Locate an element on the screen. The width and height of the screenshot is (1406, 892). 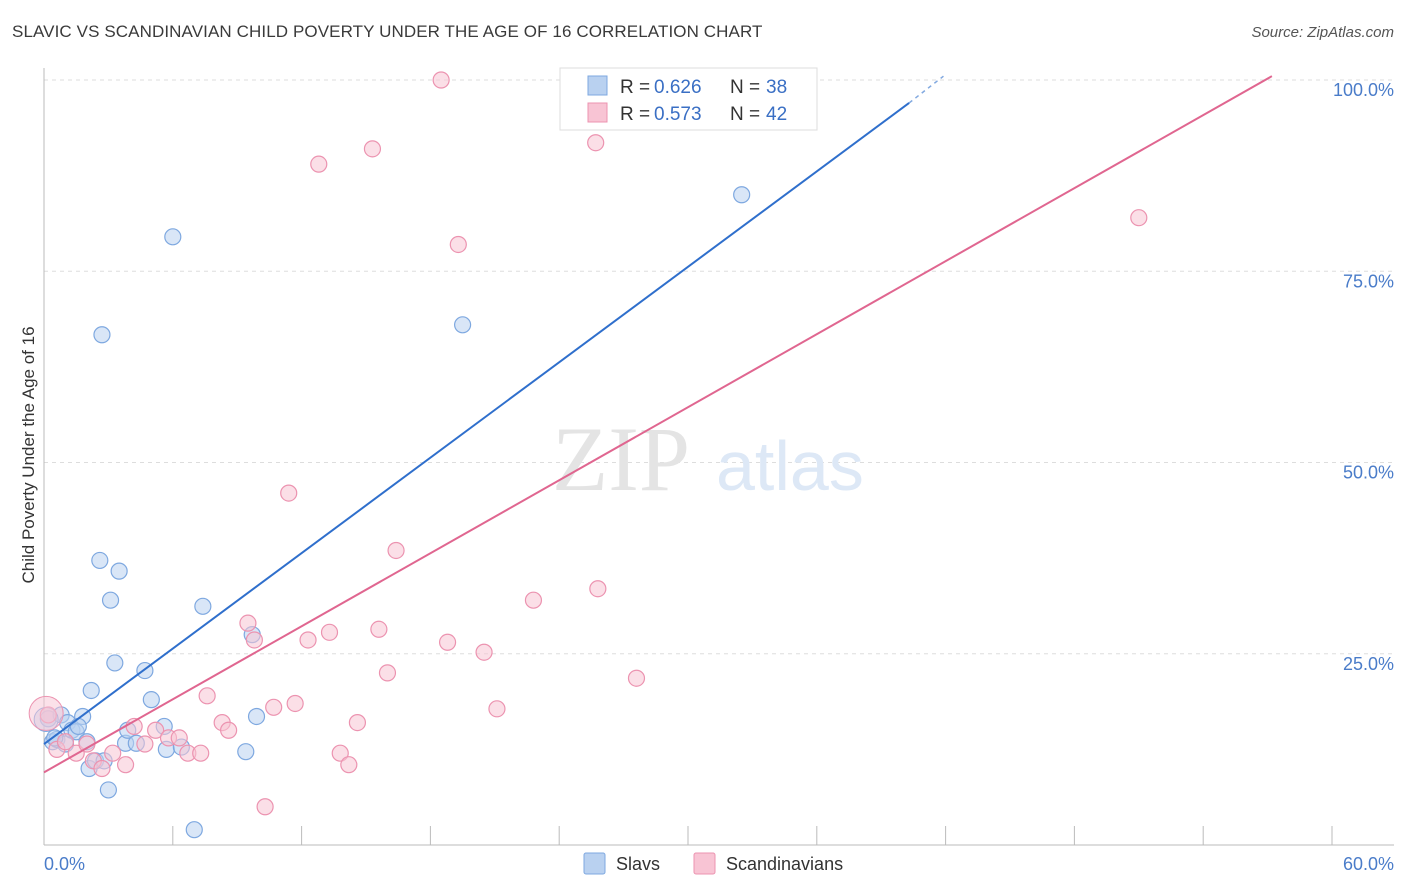
y-tick-labels: 25.0% 50.0% 75.0% 100.0% is located at coordinates (1363, 377).